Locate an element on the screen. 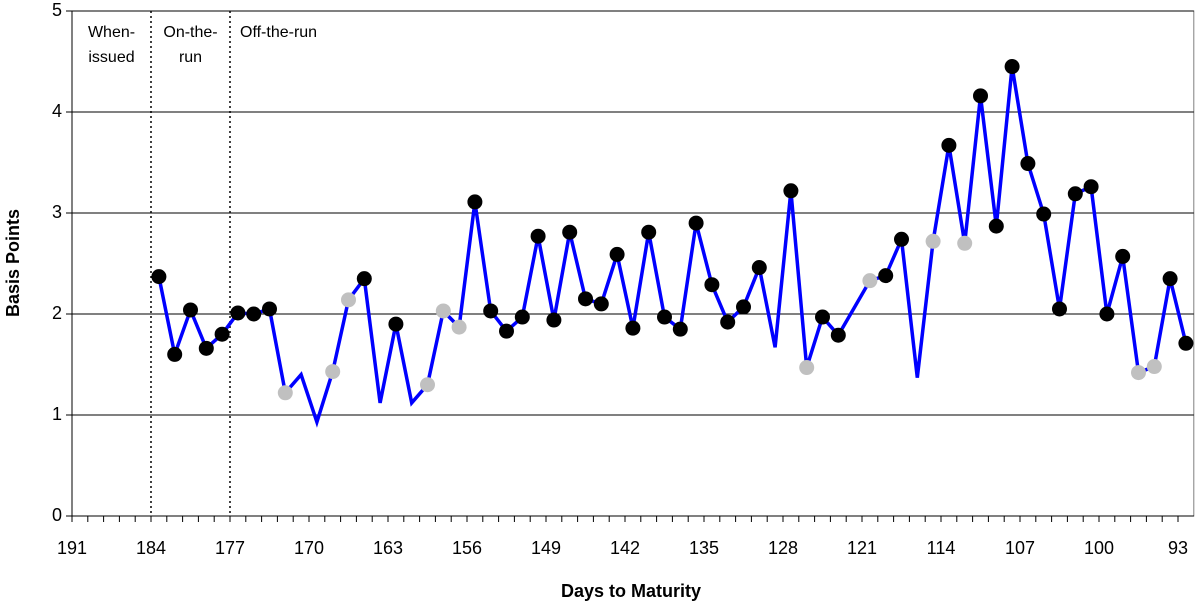  x-tick-label: 114 is located at coordinates (941, 548).